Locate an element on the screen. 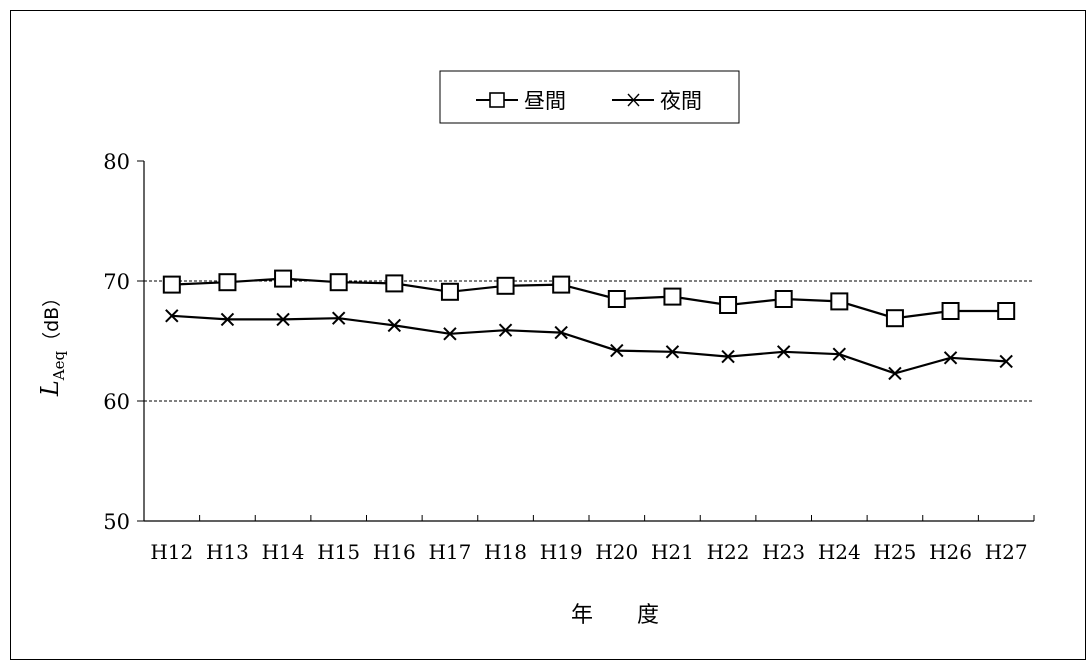 The image size is (1091, 662). y-axis-title-sub: Aeq is located at coordinates (59, 366).